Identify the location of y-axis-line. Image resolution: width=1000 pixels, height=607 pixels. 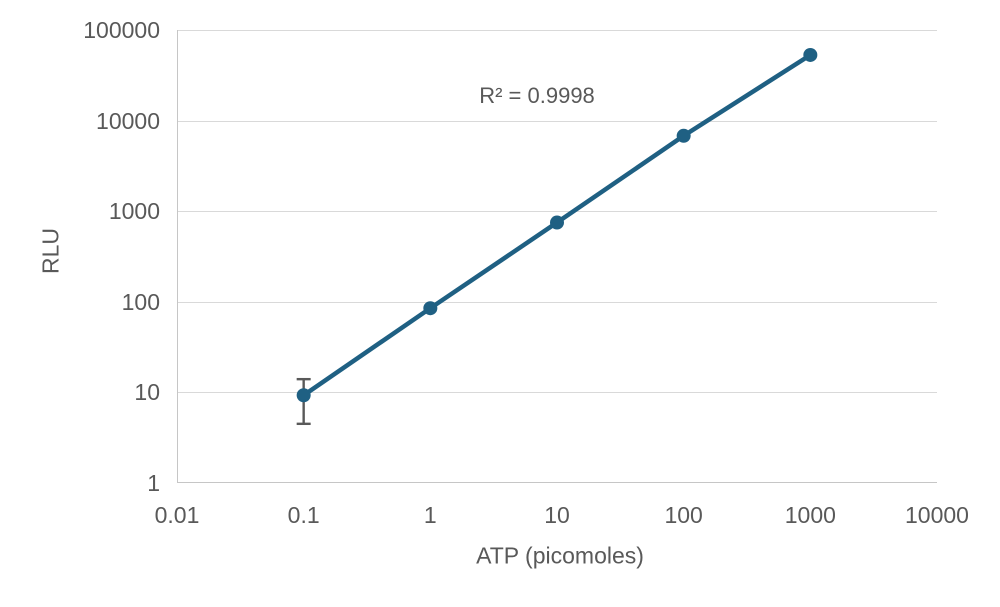
(177, 256).